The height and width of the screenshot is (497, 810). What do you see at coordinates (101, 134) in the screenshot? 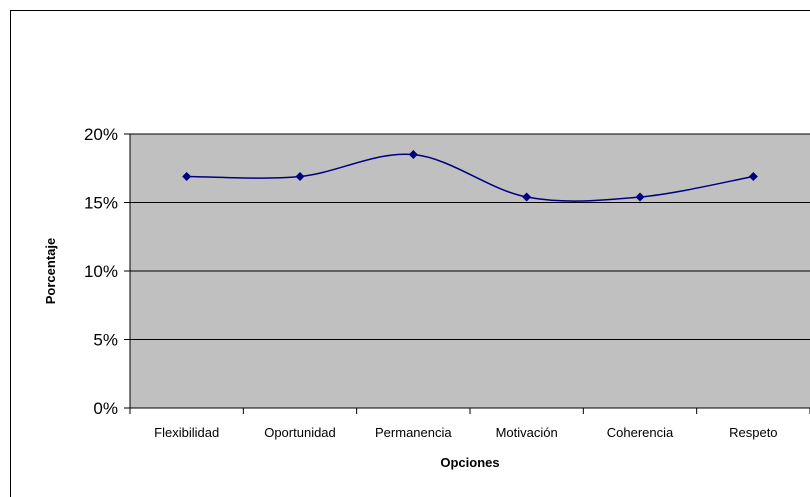
I see `y-tick-label: 20%` at bounding box center [101, 134].